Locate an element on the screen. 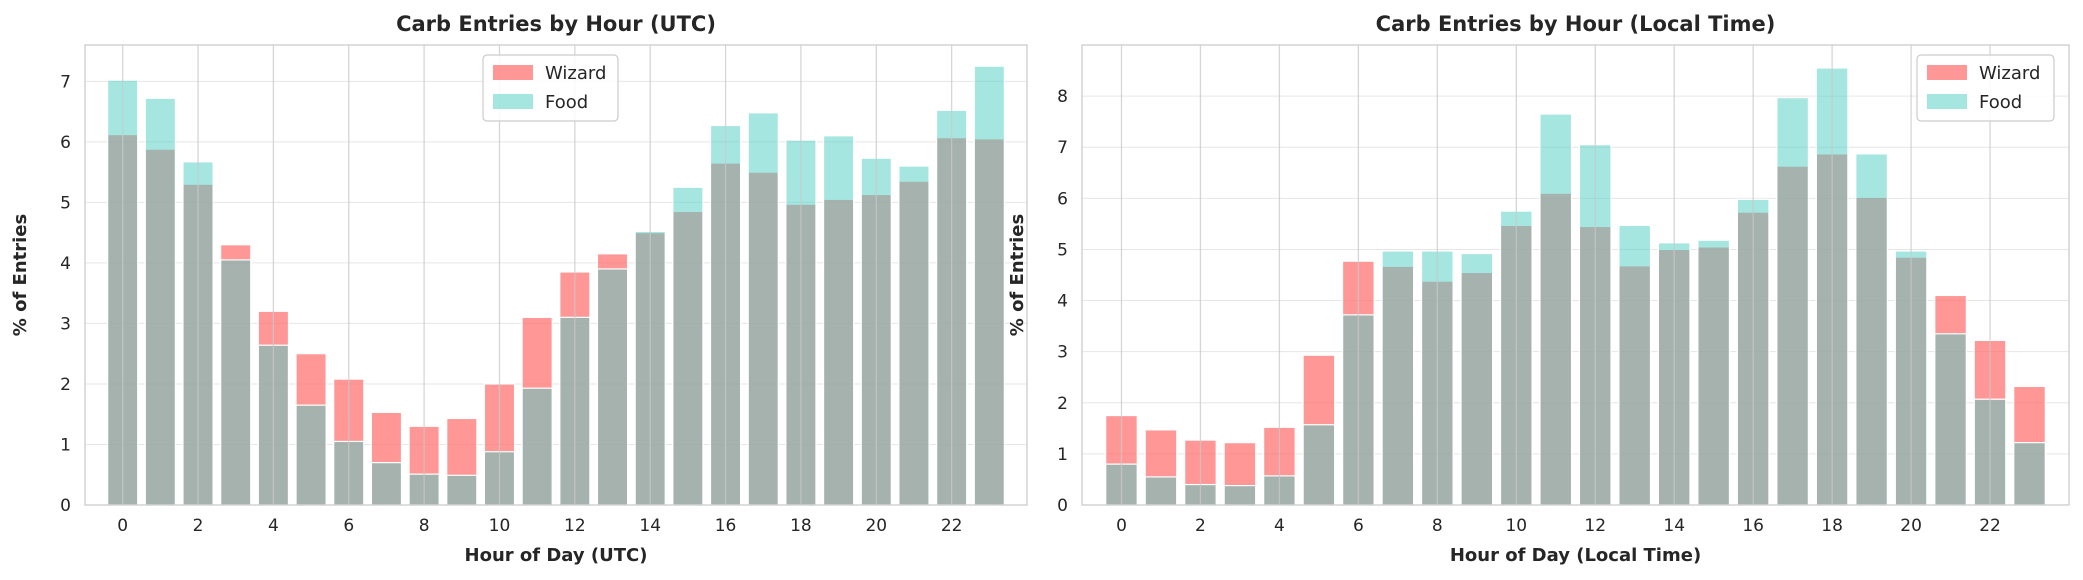 This screenshot has width=2083, height=580. chart-title: Carb Entries by Hour (Local Time) is located at coordinates (1576, 24).